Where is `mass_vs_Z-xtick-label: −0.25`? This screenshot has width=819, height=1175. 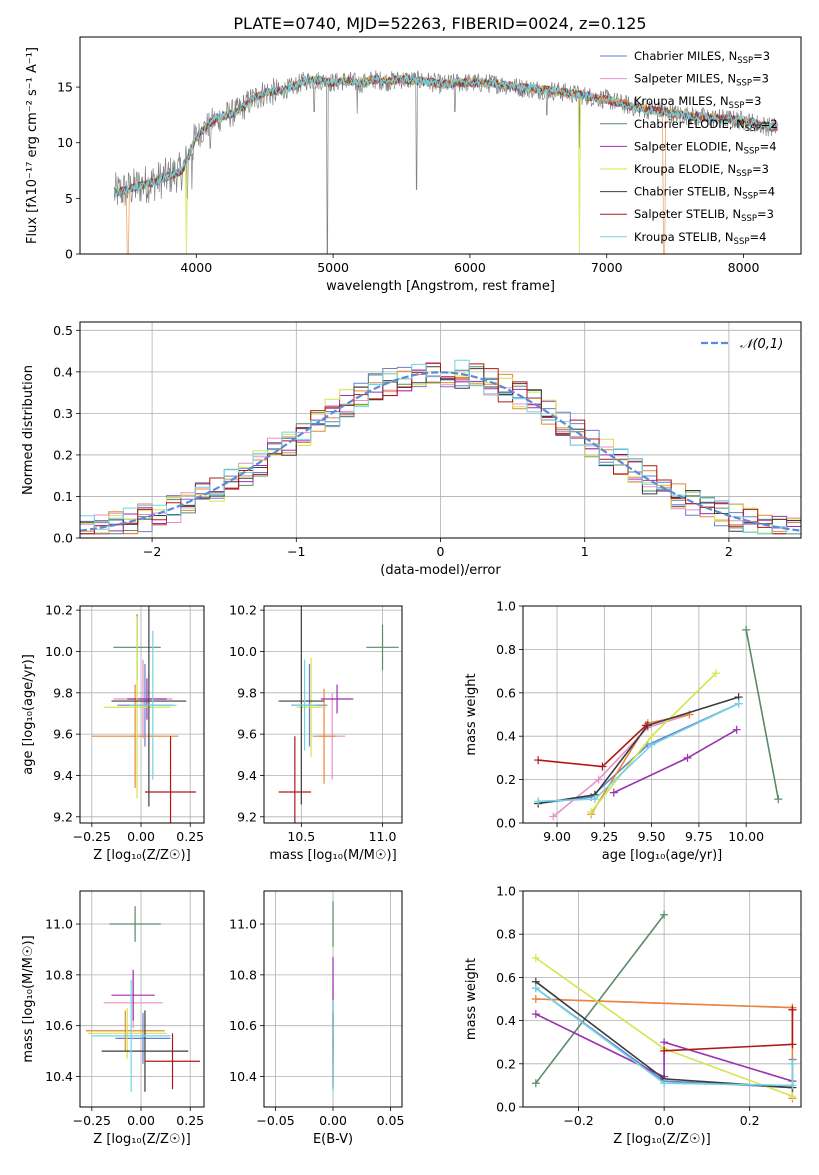 mass_vs_Z-xtick-label: −0.25 is located at coordinates (92, 1120).